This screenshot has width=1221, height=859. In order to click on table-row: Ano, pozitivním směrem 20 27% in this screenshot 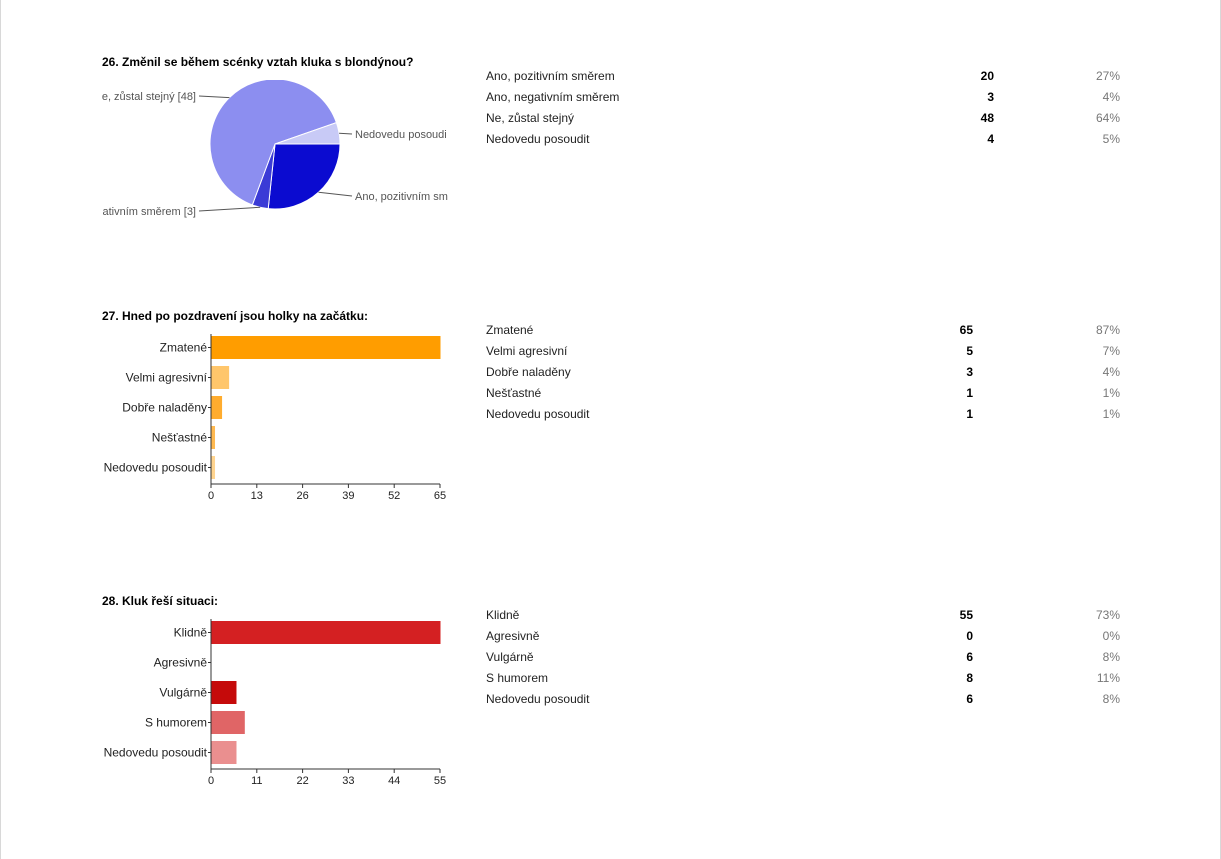, I will do `click(806, 76)`.